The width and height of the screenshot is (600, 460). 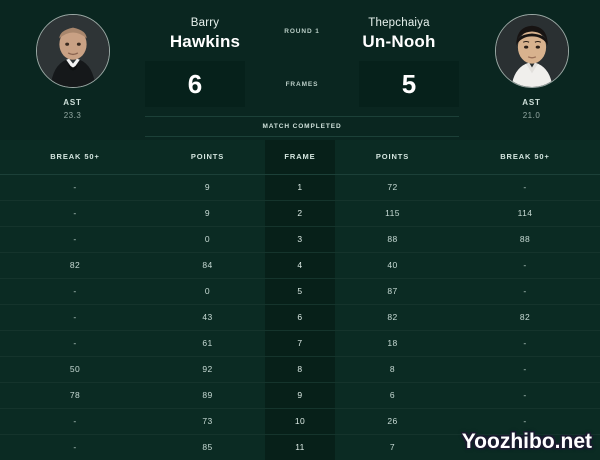 I want to click on cell-frame: 7, so click(x=300, y=343).